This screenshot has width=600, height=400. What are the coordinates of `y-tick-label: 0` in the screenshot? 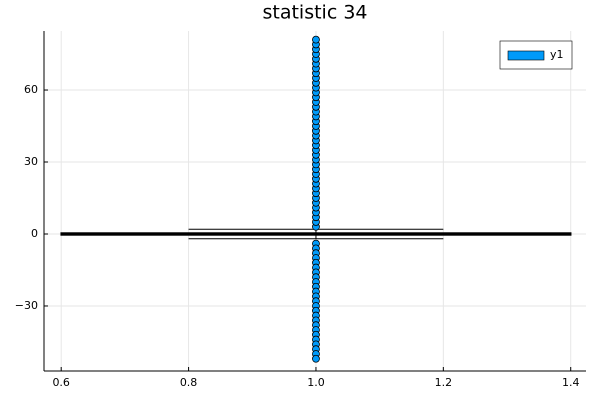 It's located at (34, 233).